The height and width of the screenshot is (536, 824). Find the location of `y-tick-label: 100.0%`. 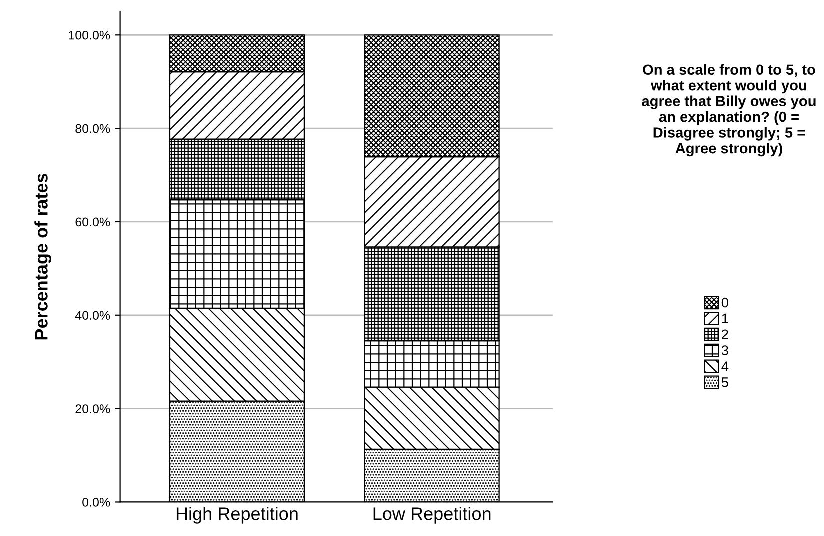

y-tick-label: 100.0% is located at coordinates (89, 35).